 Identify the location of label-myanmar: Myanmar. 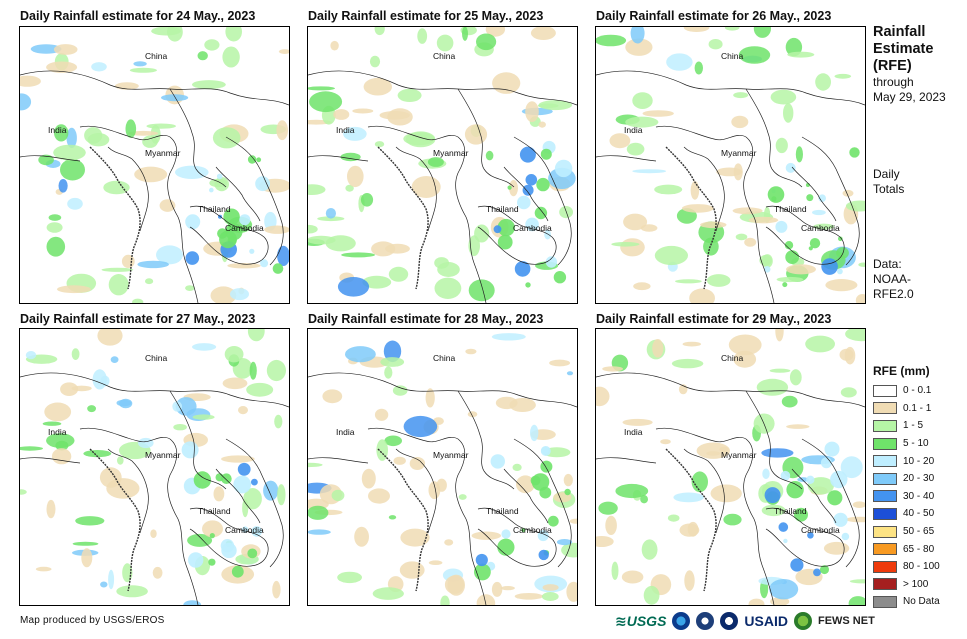
(163, 455).